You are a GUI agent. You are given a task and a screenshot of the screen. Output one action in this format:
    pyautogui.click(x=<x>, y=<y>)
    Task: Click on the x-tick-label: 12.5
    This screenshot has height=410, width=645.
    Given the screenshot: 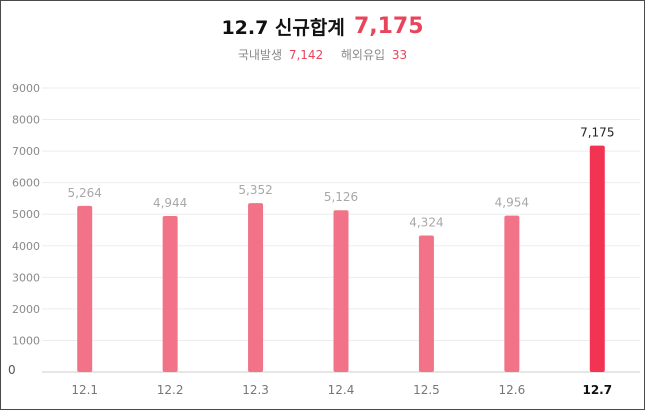 What is the action you would take?
    pyautogui.click(x=426, y=390)
    